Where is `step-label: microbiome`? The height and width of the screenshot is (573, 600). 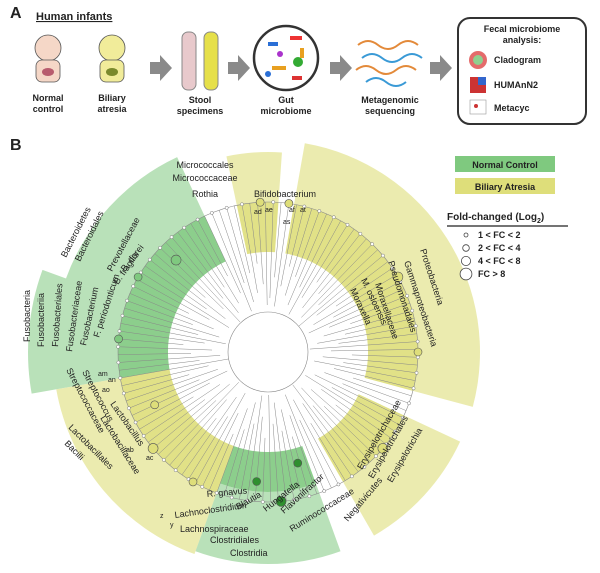 step-label: microbiome is located at coordinates (285, 111).